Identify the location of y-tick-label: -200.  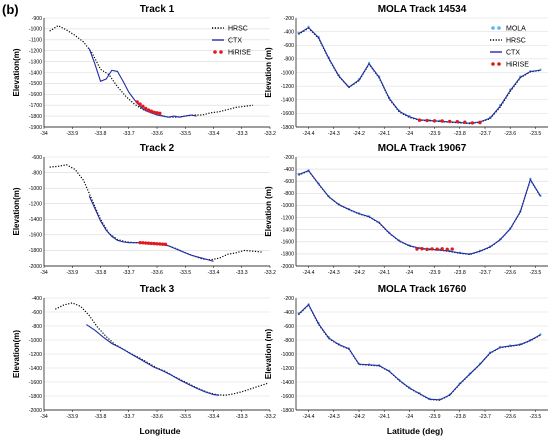
(289, 299).